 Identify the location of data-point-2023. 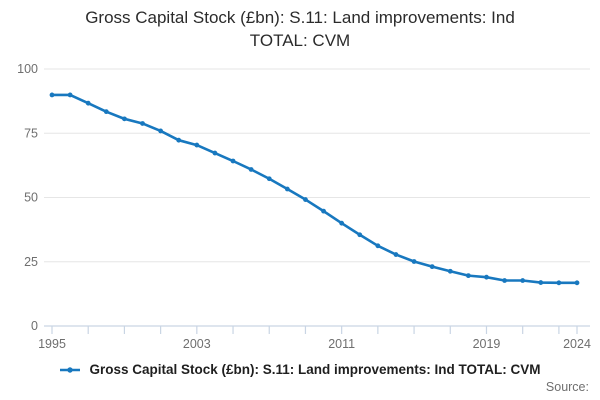
(559, 283).